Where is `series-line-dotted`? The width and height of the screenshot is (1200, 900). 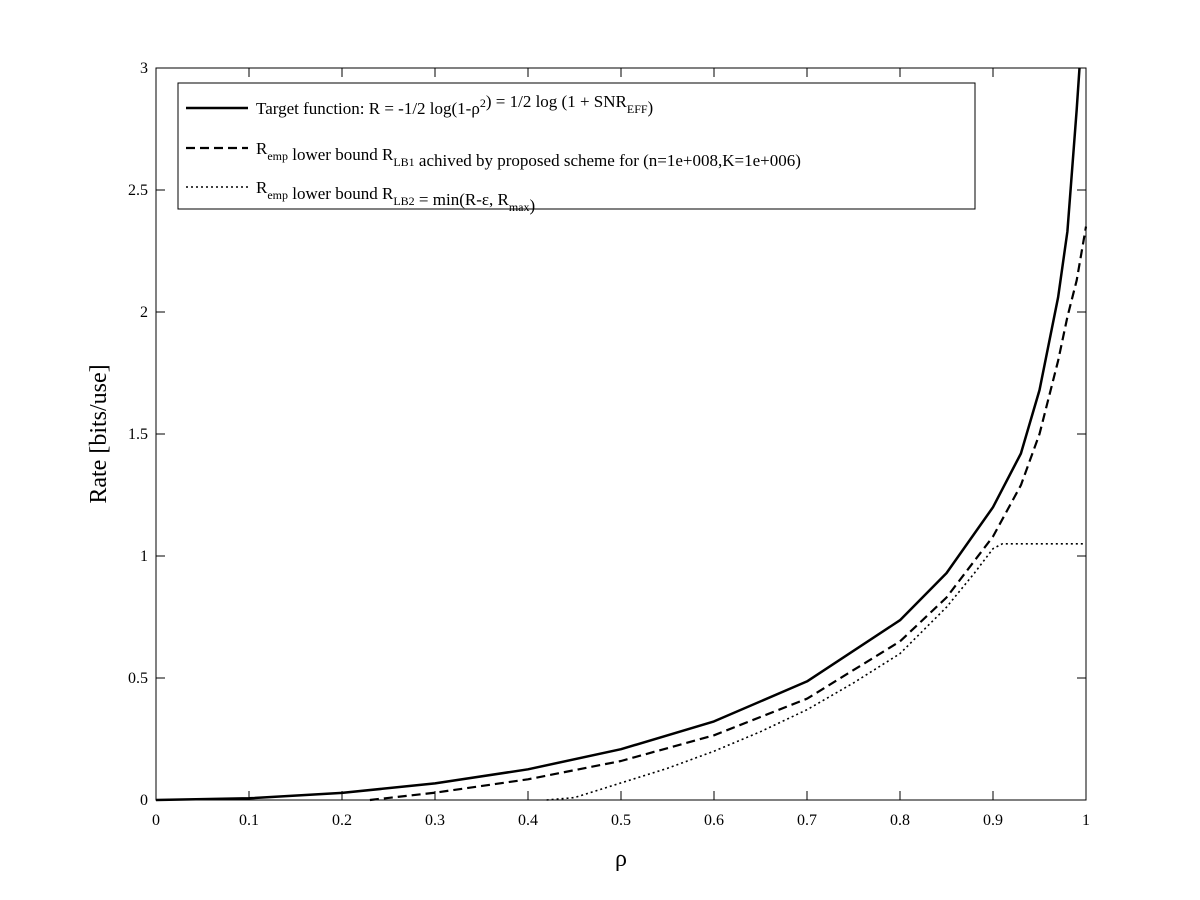 series-line-dotted is located at coordinates (816, 671).